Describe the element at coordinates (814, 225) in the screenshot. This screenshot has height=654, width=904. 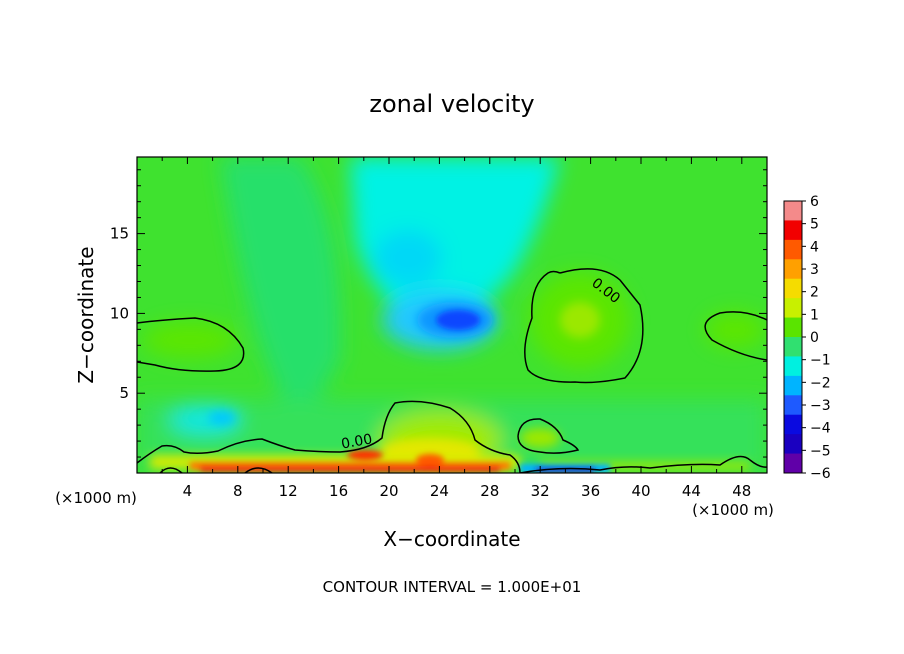
I see `colorbar-tick-label: 5` at that location.